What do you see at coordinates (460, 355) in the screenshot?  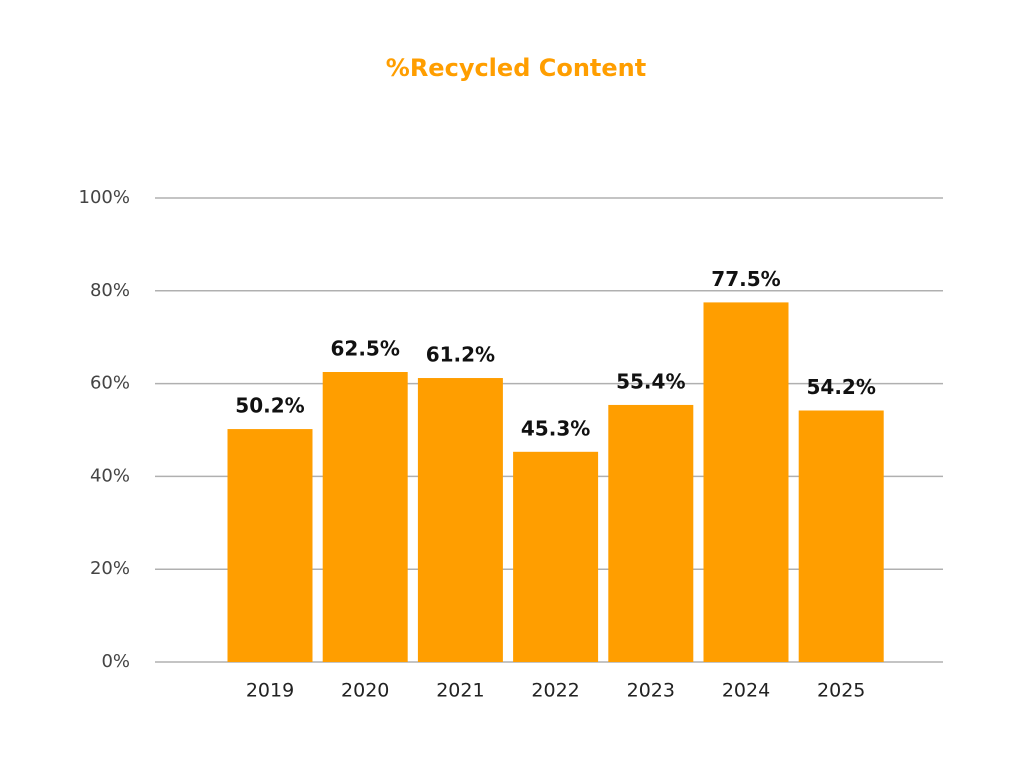 I see `data-label: 61.2%` at bounding box center [460, 355].